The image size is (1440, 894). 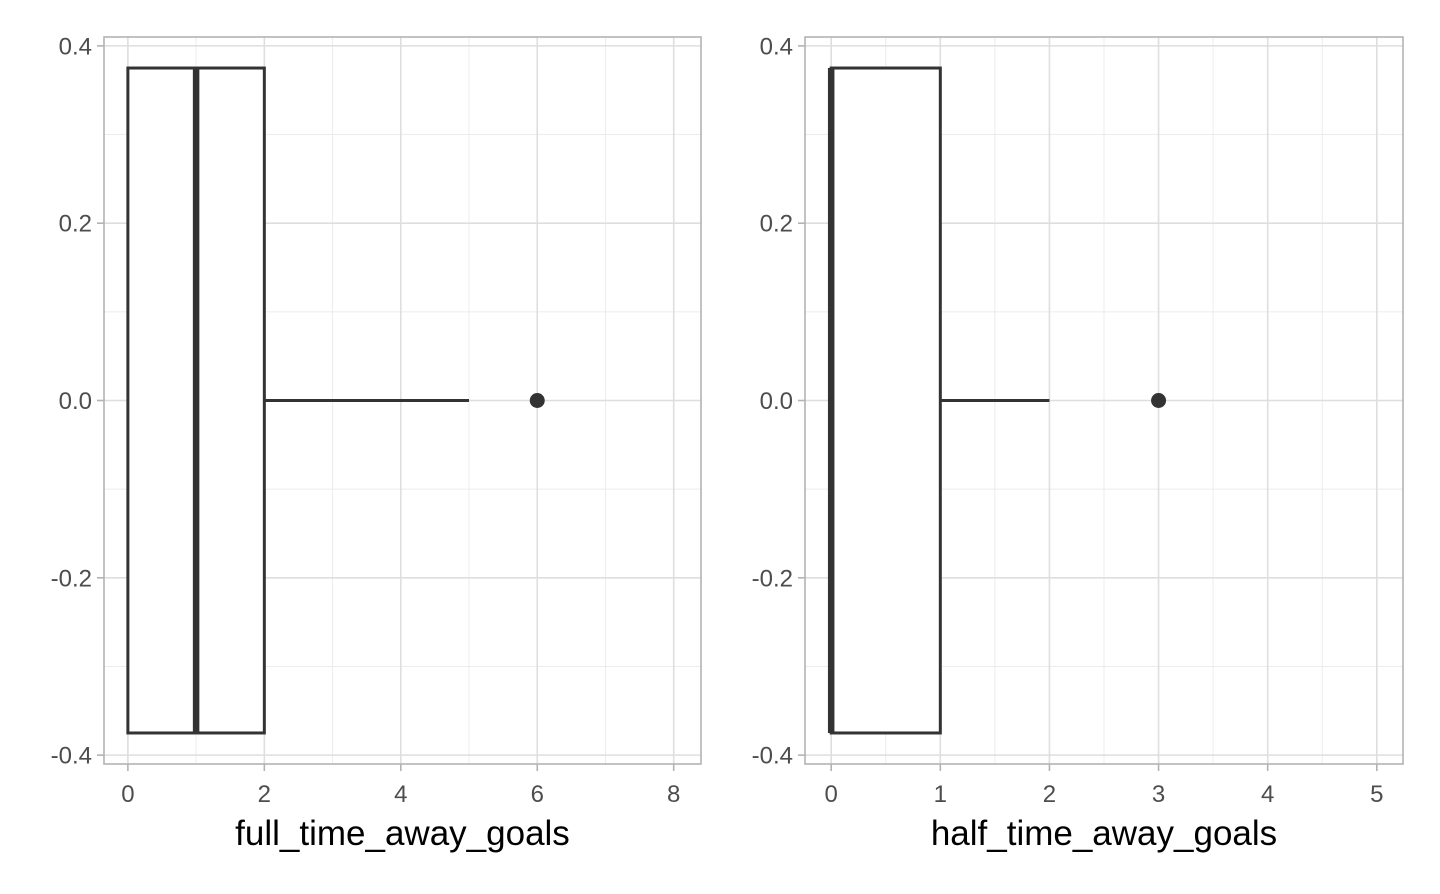 I want to click on x-tick-label: 1, so click(x=940, y=794).